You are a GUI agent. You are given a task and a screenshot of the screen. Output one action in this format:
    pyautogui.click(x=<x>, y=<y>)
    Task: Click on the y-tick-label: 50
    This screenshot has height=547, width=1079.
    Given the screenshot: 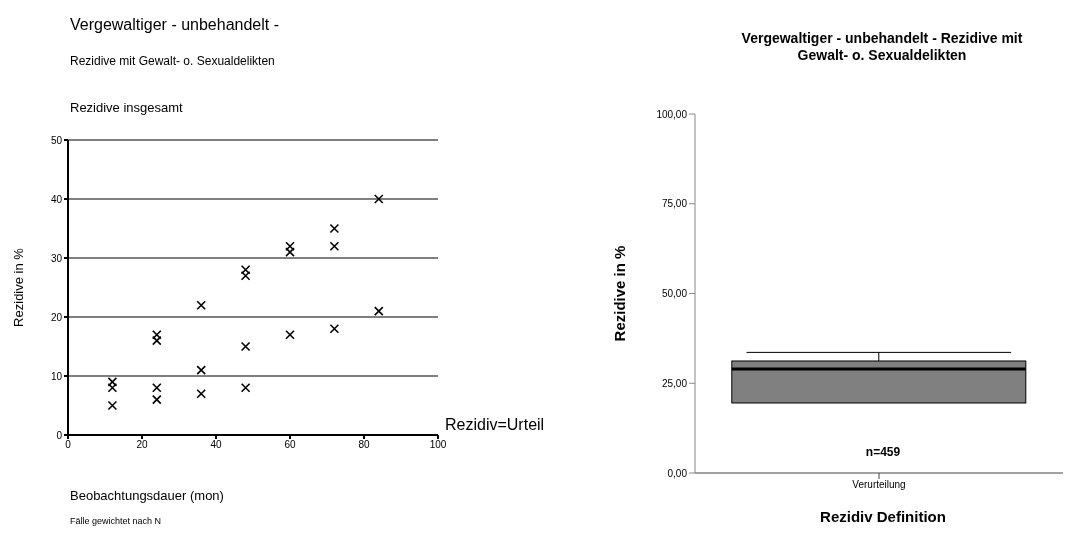 What is the action you would take?
    pyautogui.click(x=56, y=140)
    